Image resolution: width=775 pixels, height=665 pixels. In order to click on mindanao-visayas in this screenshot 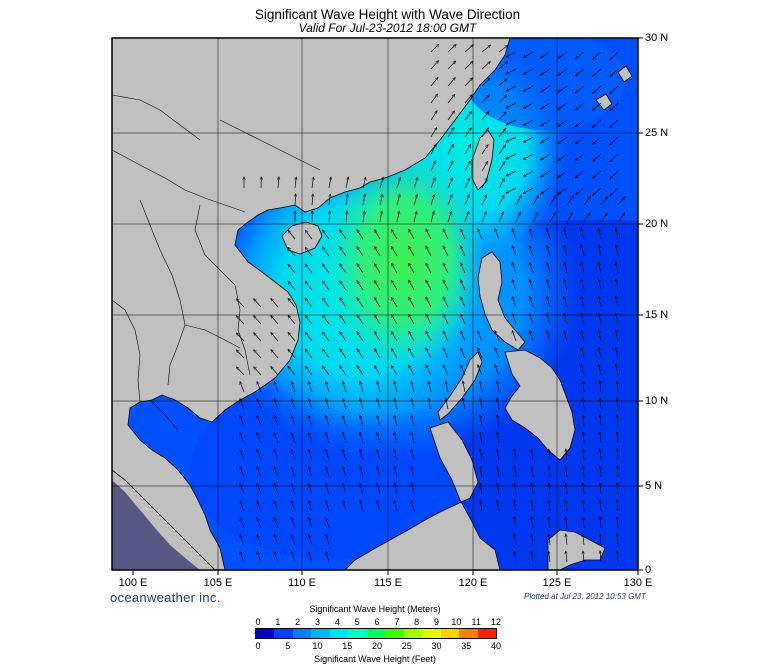, I will do `click(540, 405)`.